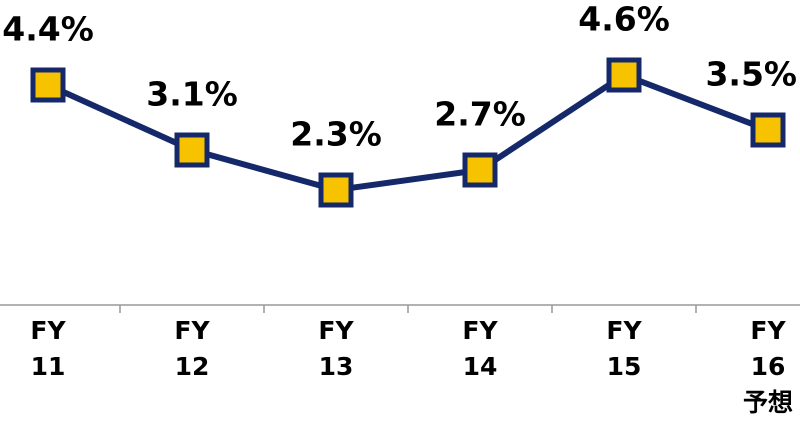  Describe the element at coordinates (624, 19) in the screenshot. I see `data-label: 4.6%` at that location.